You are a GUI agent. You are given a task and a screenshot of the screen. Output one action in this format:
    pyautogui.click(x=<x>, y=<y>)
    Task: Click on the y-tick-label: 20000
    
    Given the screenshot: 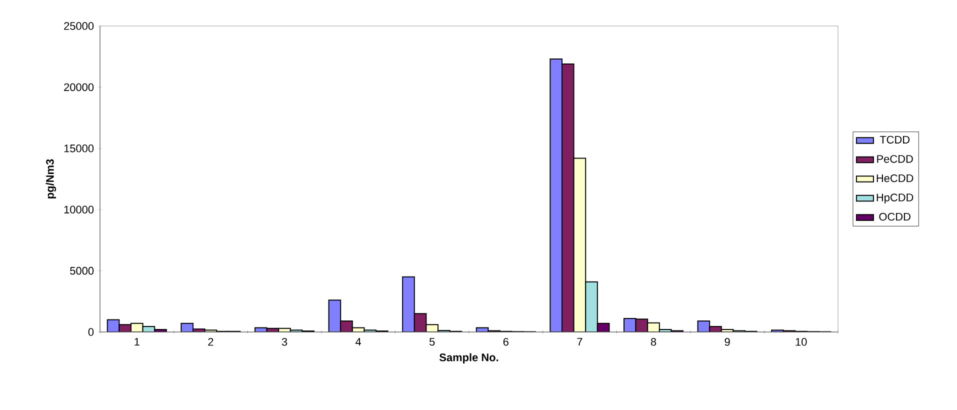 What is the action you would take?
    pyautogui.click(x=79, y=87)
    